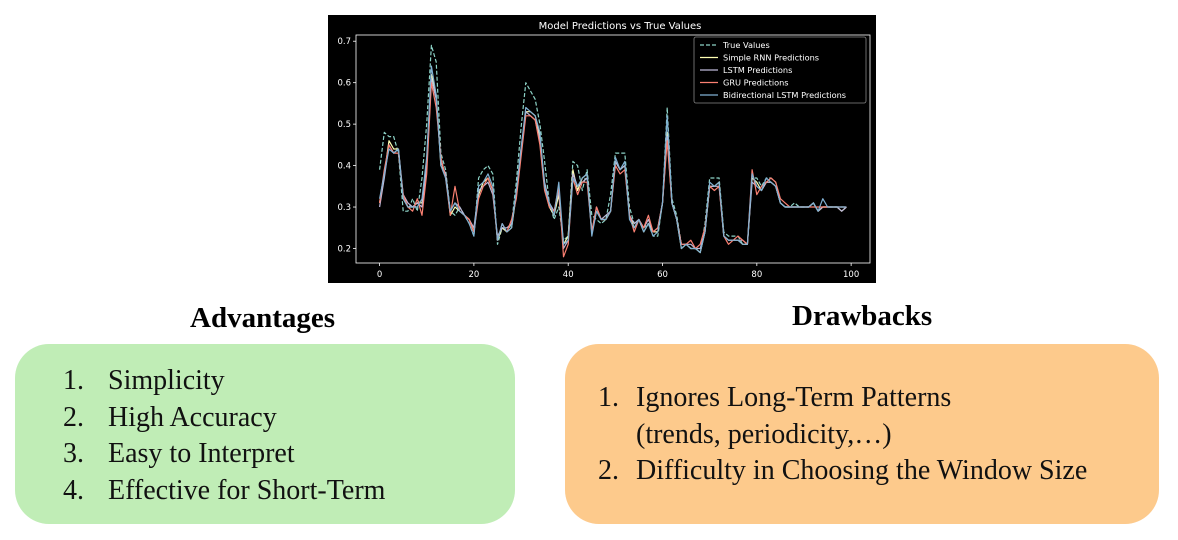 The height and width of the screenshot is (540, 1178). I want to click on series-line-bidirectional-lstm-predictions, so click(613, 159).